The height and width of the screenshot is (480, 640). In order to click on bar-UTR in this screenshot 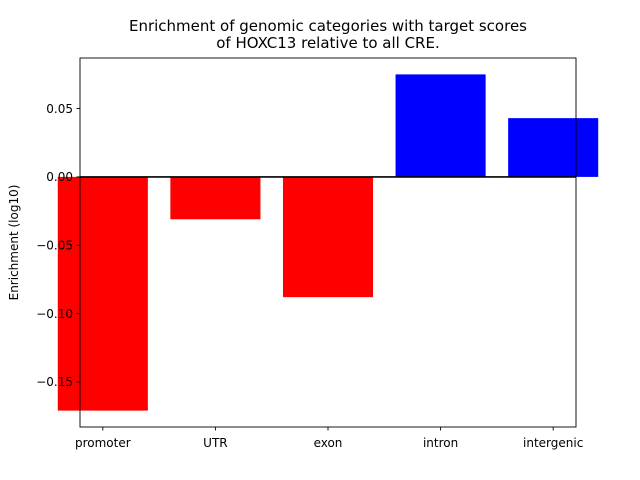, I will do `click(215, 198)`.